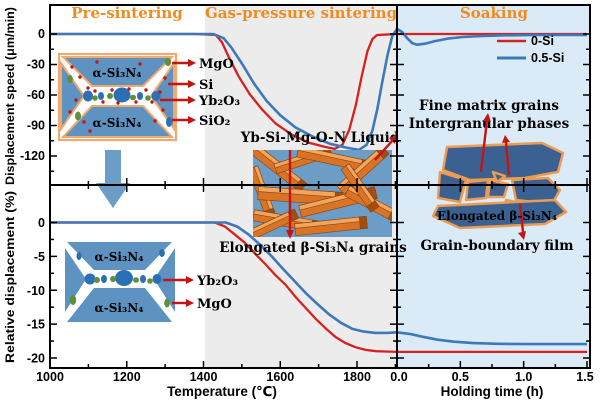 The image size is (600, 400). What do you see at coordinates (127, 377) in the screenshot?
I see `xtick-1200: 1200` at bounding box center [127, 377].